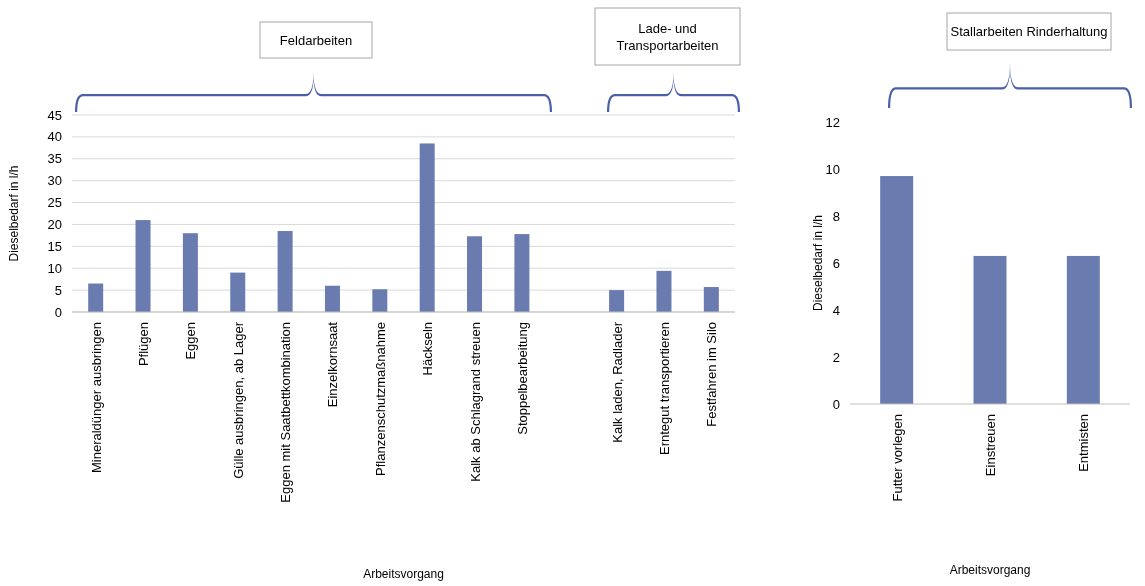 The height and width of the screenshot is (586, 1145). Describe the element at coordinates (836, 357) in the screenshot. I see `y-tick-label: 2` at that location.